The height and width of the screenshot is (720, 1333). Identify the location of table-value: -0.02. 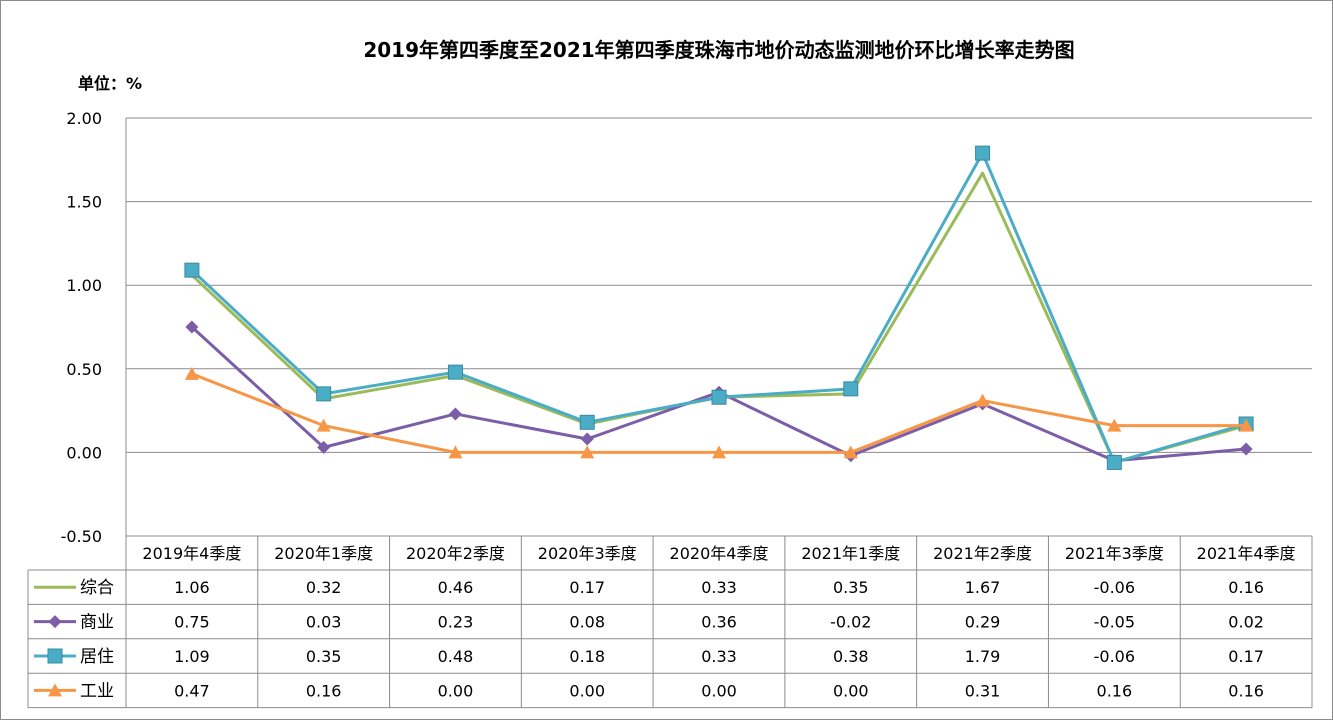
(850, 622).